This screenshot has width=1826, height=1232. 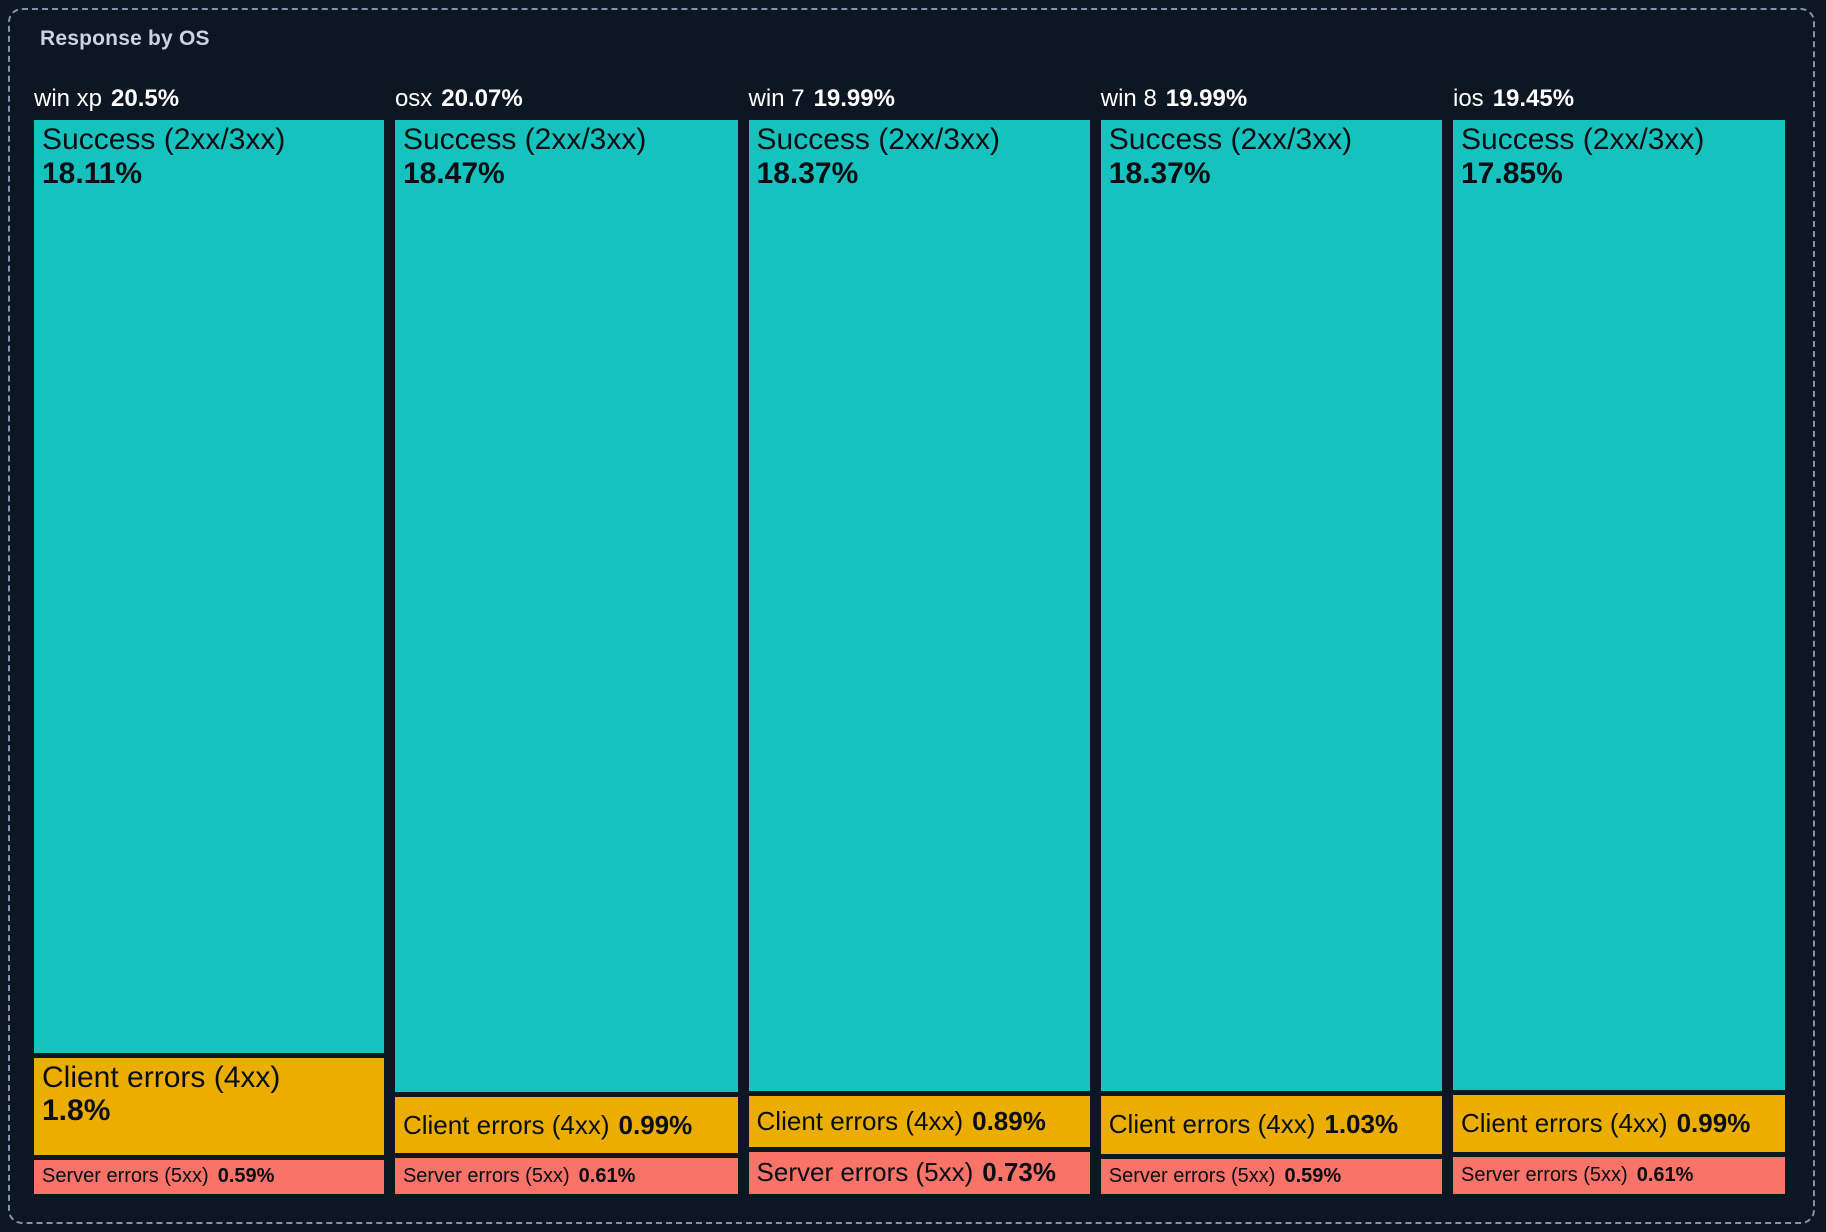 What do you see at coordinates (209, 102) in the screenshot?
I see `column-header: win xp 20.5%` at bounding box center [209, 102].